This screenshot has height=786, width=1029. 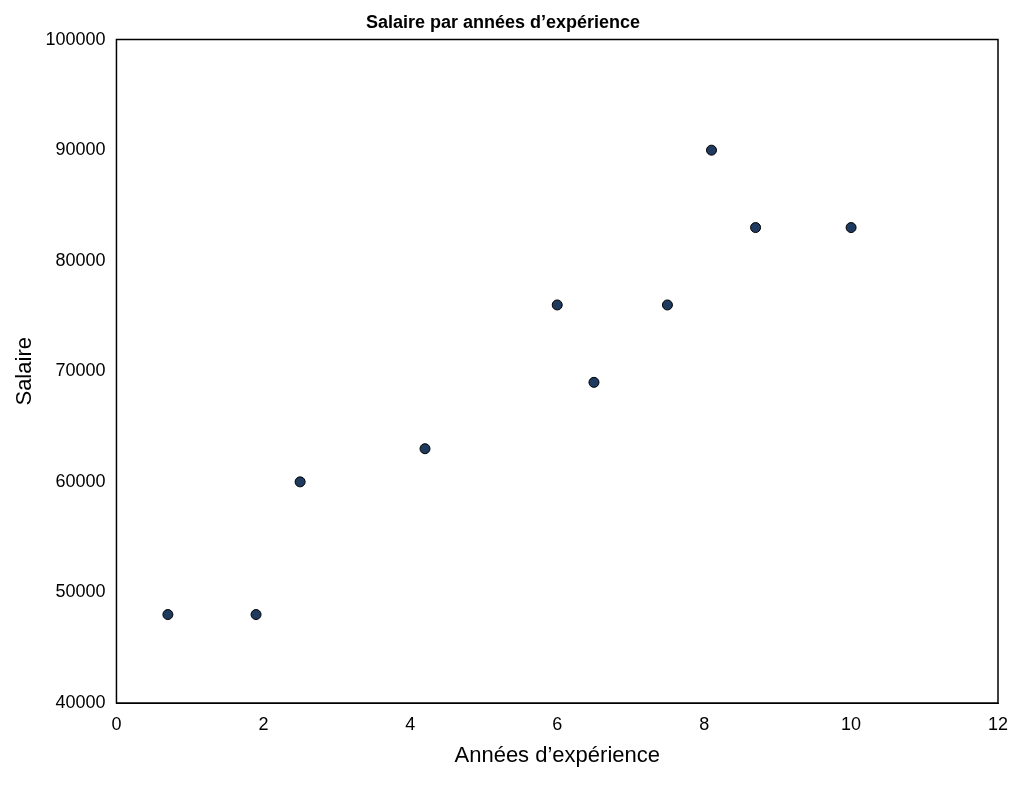 I want to click on x-tick-label: 8, so click(x=704, y=723).